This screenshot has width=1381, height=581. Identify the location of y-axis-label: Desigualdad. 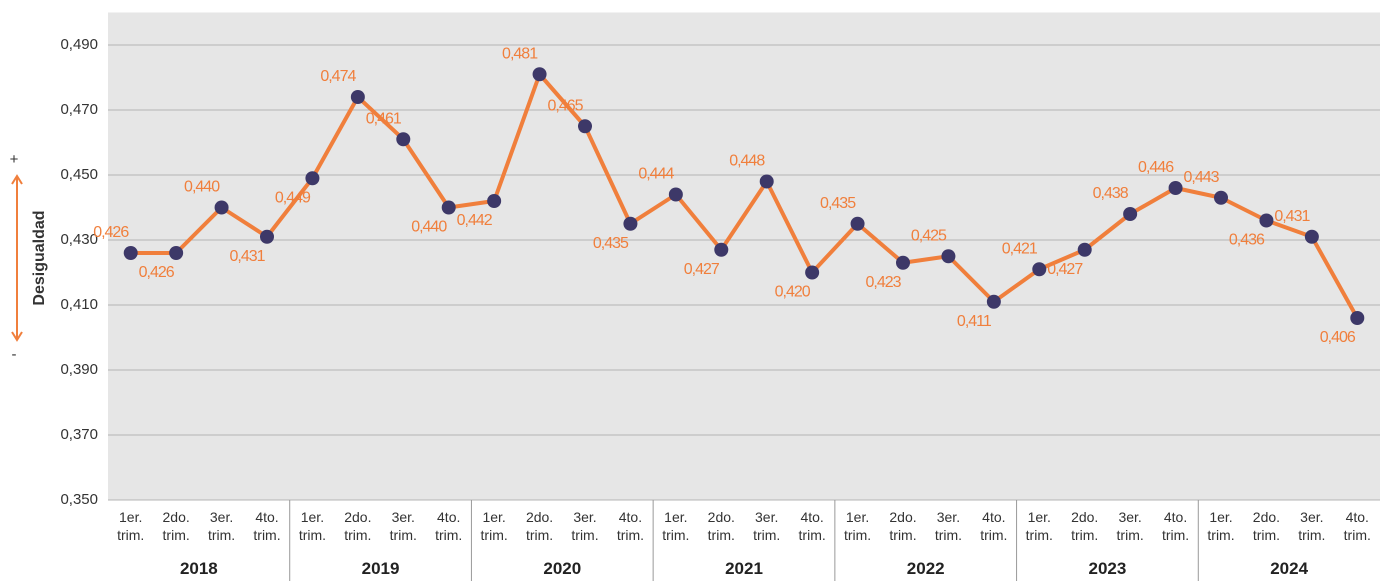
(39, 257).